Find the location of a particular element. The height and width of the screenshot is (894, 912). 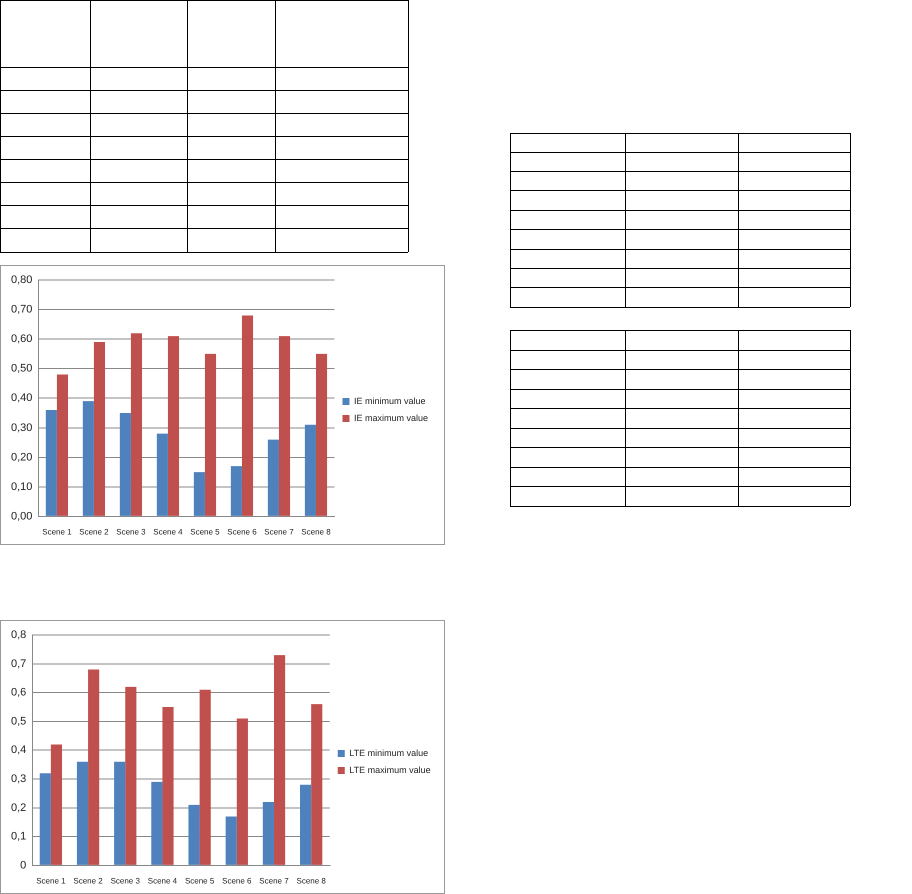

y-tick-label: 0,70 is located at coordinates (21, 310).